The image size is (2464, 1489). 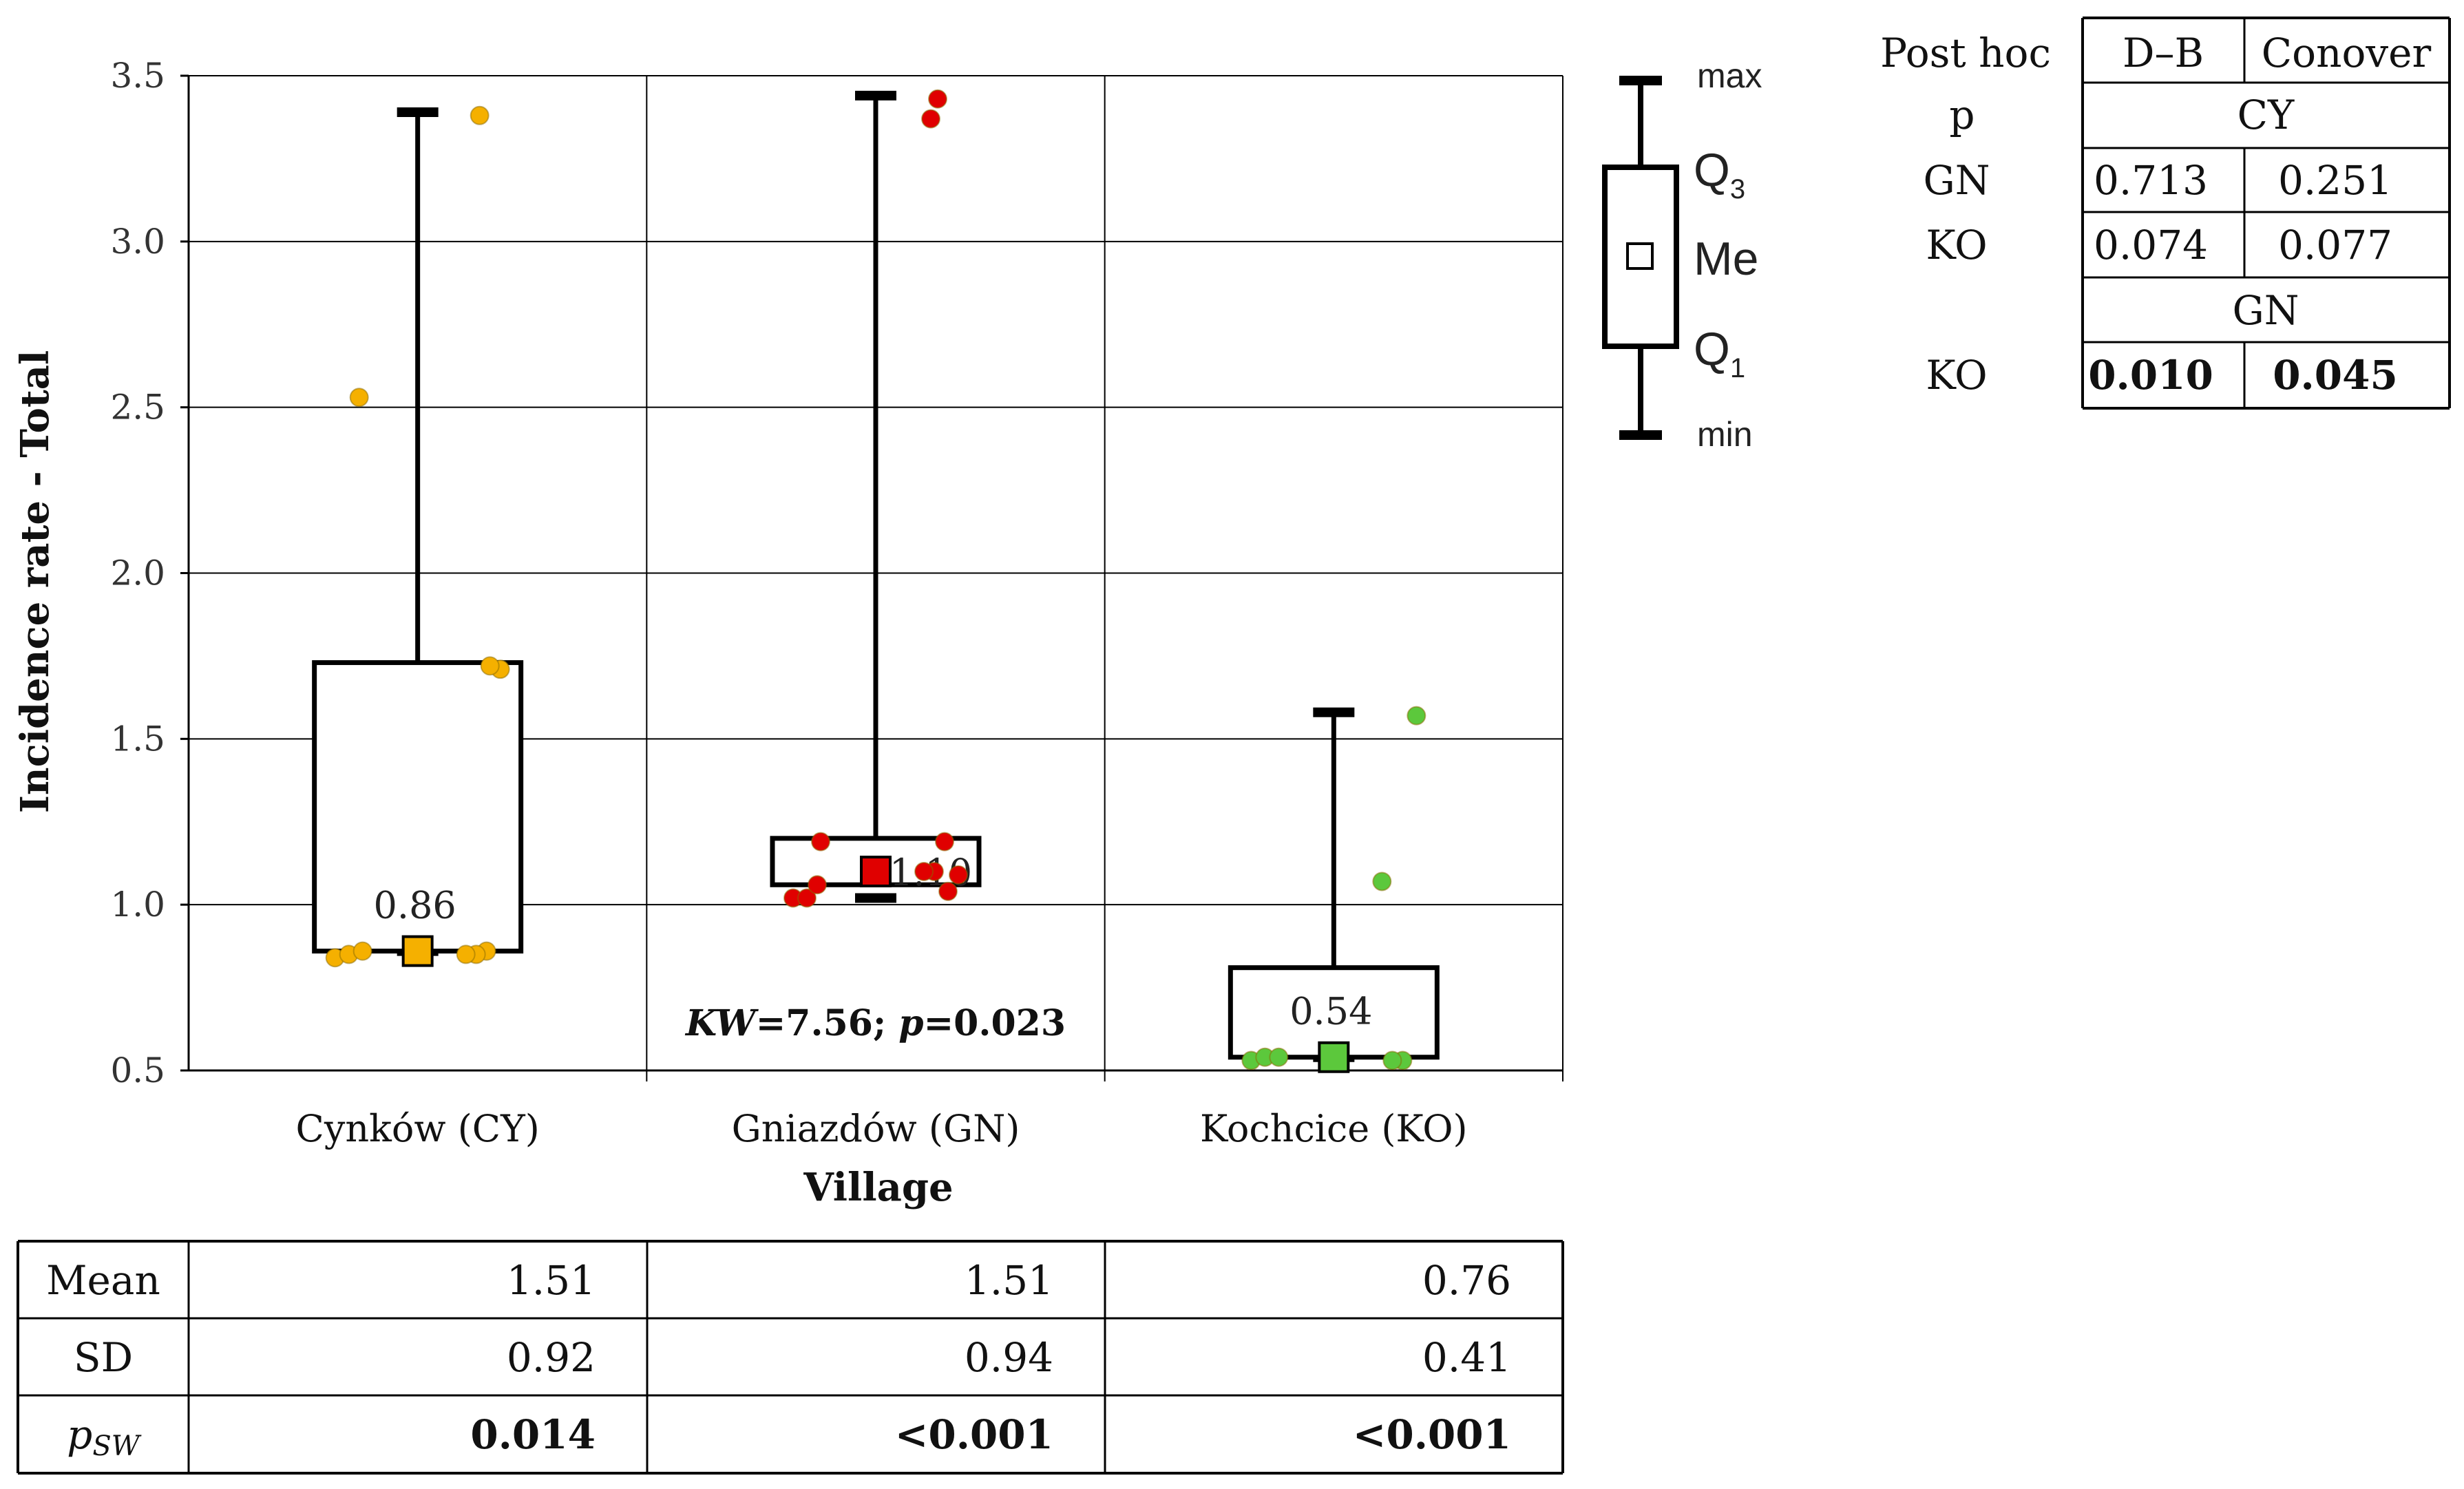 What do you see at coordinates (2335, 375) in the screenshot?
I see `posthoc-cell: 0.045` at bounding box center [2335, 375].